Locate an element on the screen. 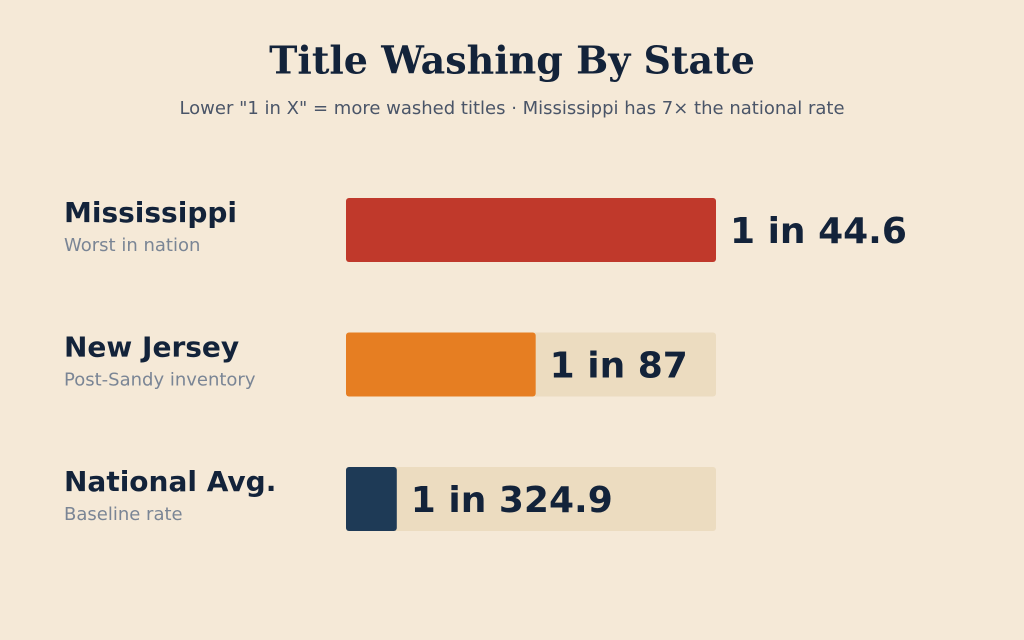 The width and height of the screenshot is (1024, 640). category-label: Mississippi is located at coordinates (150, 212).